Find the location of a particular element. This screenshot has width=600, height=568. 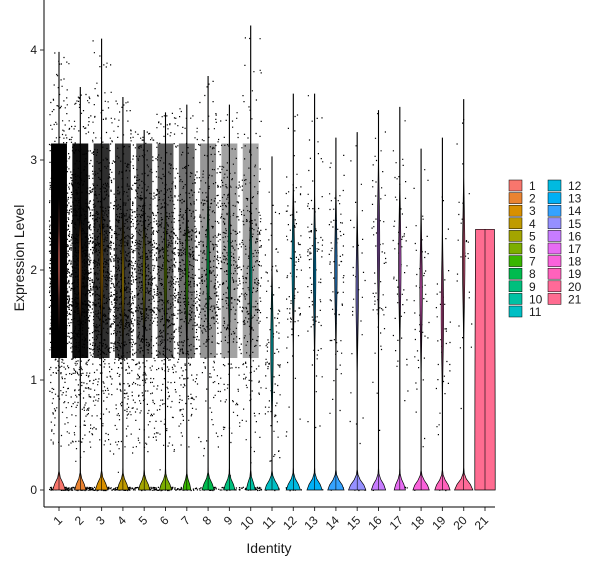

x-tick-label: 2 is located at coordinates (79, 520).